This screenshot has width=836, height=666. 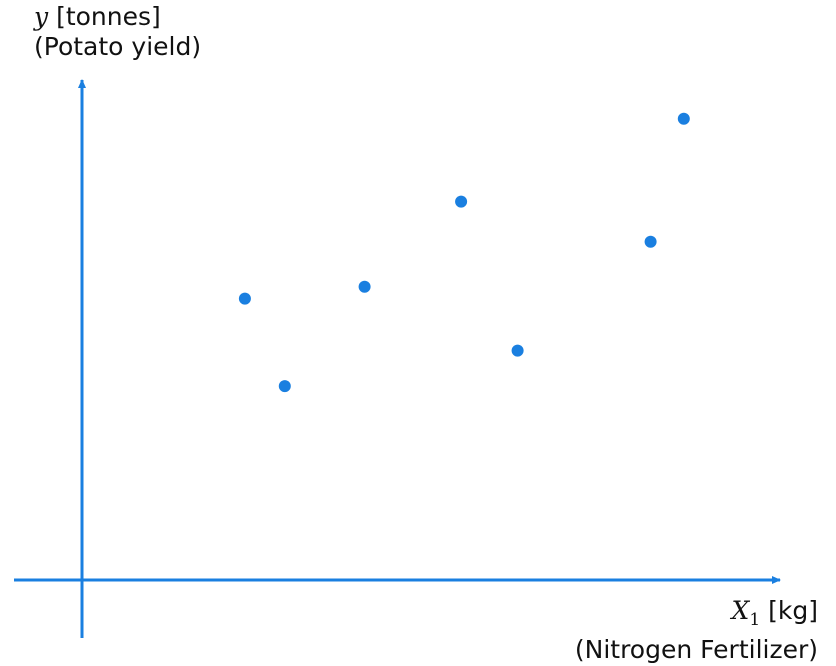 I want to click on x-axis-name: (Nitrogen Fertilizer), so click(x=696, y=649).